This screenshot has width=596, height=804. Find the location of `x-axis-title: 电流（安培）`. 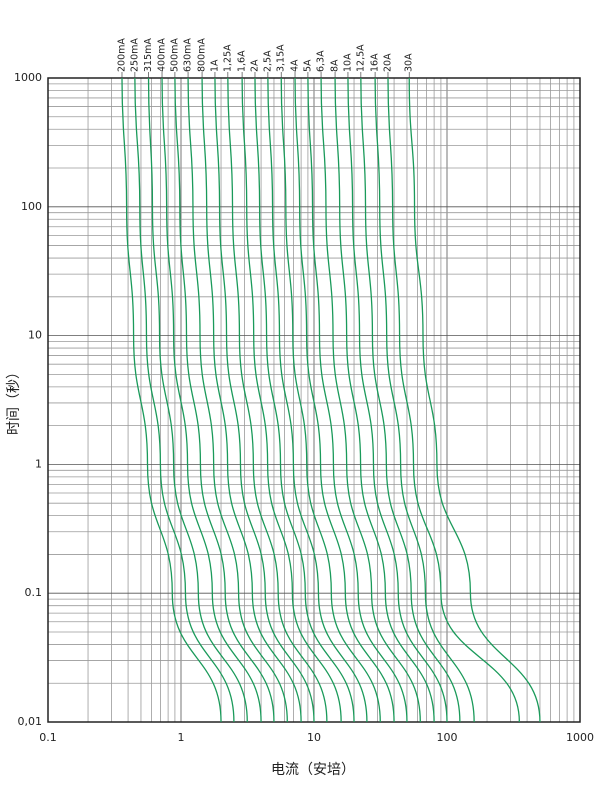

x-axis-title: 电流（安培） is located at coordinates (313, 770).